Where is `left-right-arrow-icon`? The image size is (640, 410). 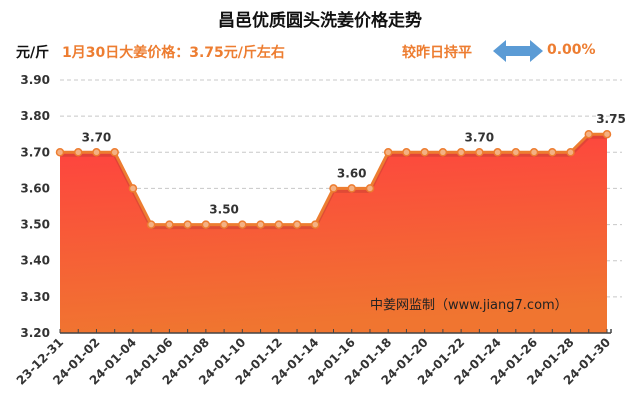 left-right-arrow-icon is located at coordinates (518, 51).